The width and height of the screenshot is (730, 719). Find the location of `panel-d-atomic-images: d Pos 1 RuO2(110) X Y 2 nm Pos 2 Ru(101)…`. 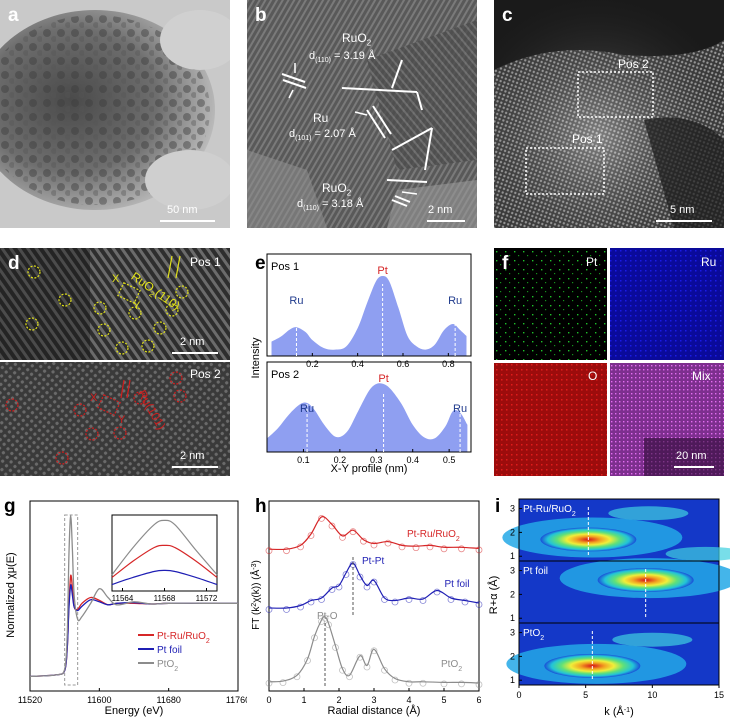

panel-d-atomic-images: d Pos 1 RuO2(110) X Y 2 nm Pos 2 Ru(101)… is located at coordinates (115, 362).